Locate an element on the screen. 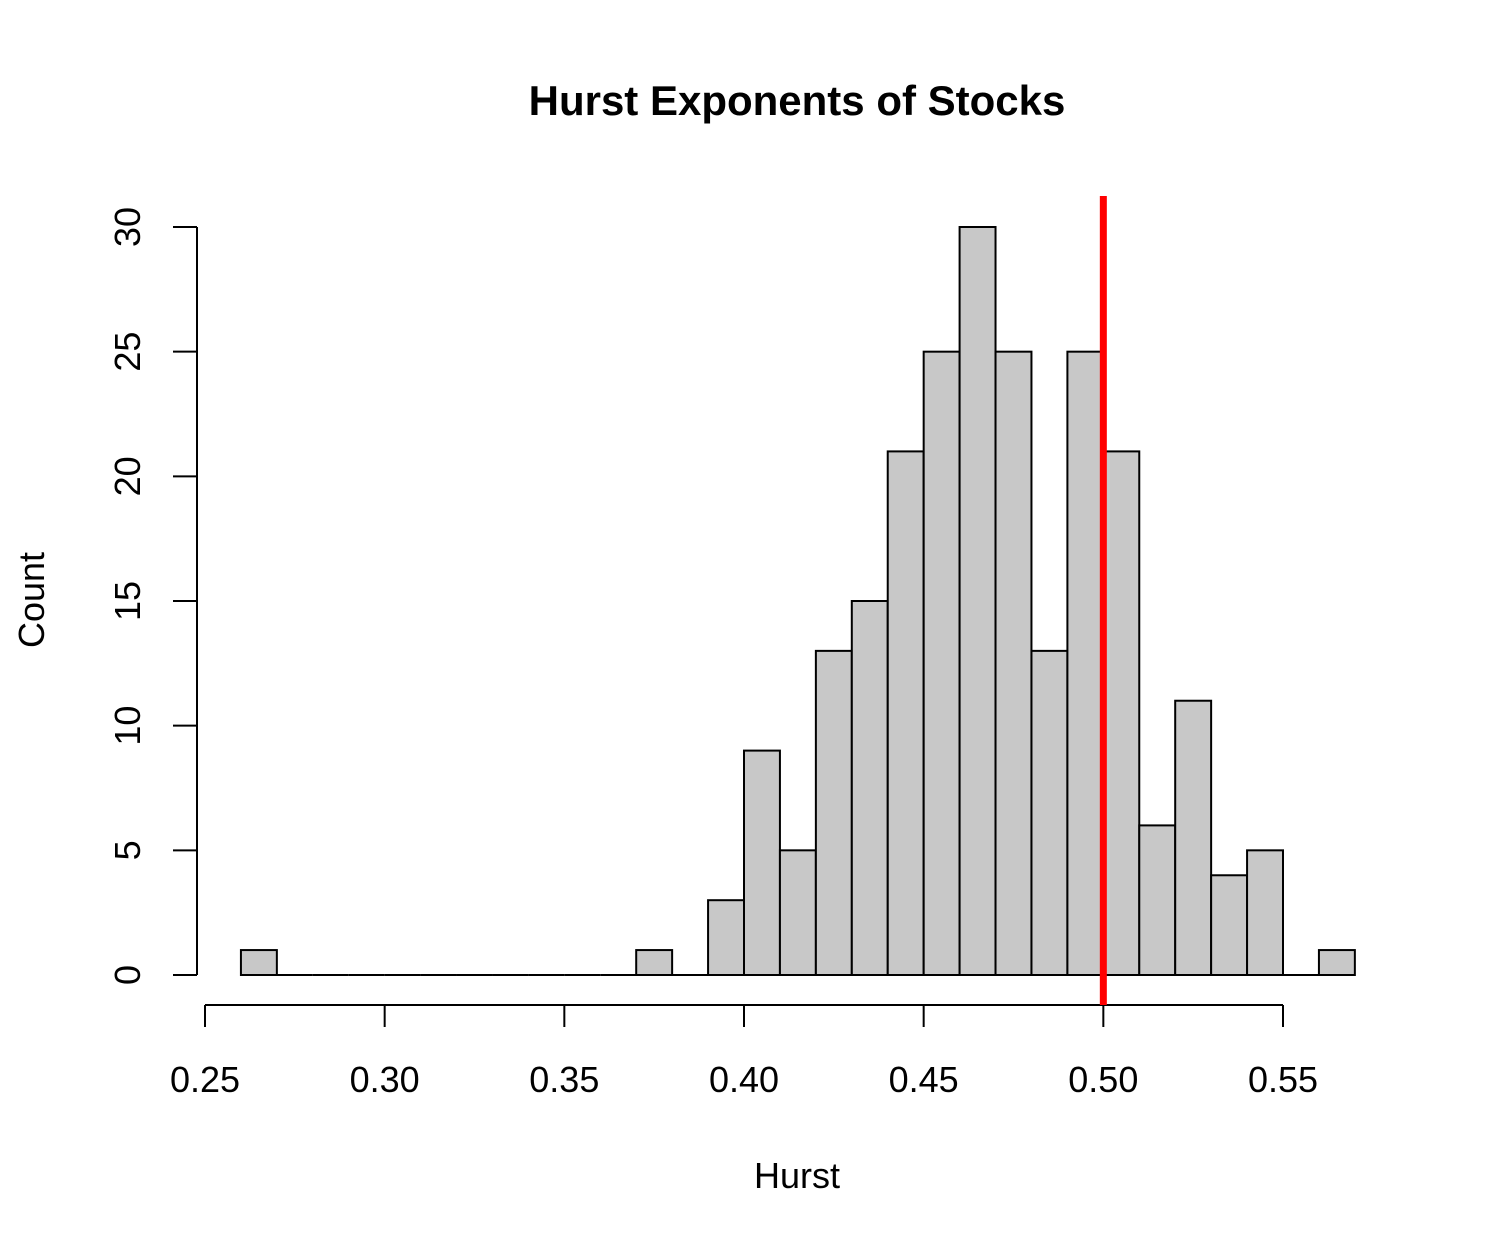  x-tick-label: 0.25 is located at coordinates (205, 1079).